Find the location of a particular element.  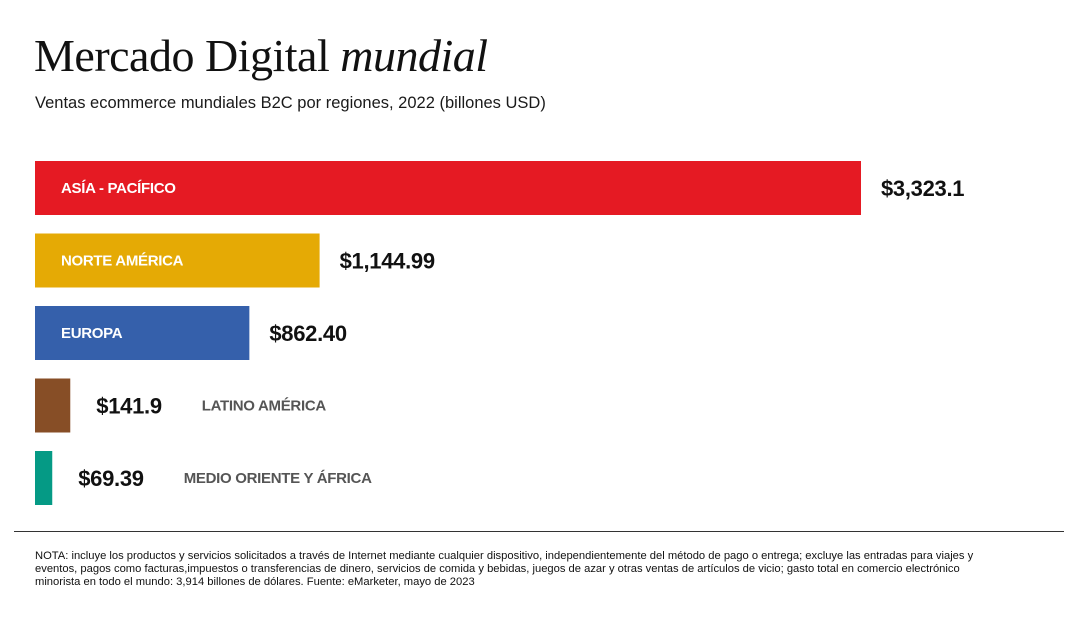

value-label-asia-pacifico: $3,323.1 is located at coordinates (922, 188).